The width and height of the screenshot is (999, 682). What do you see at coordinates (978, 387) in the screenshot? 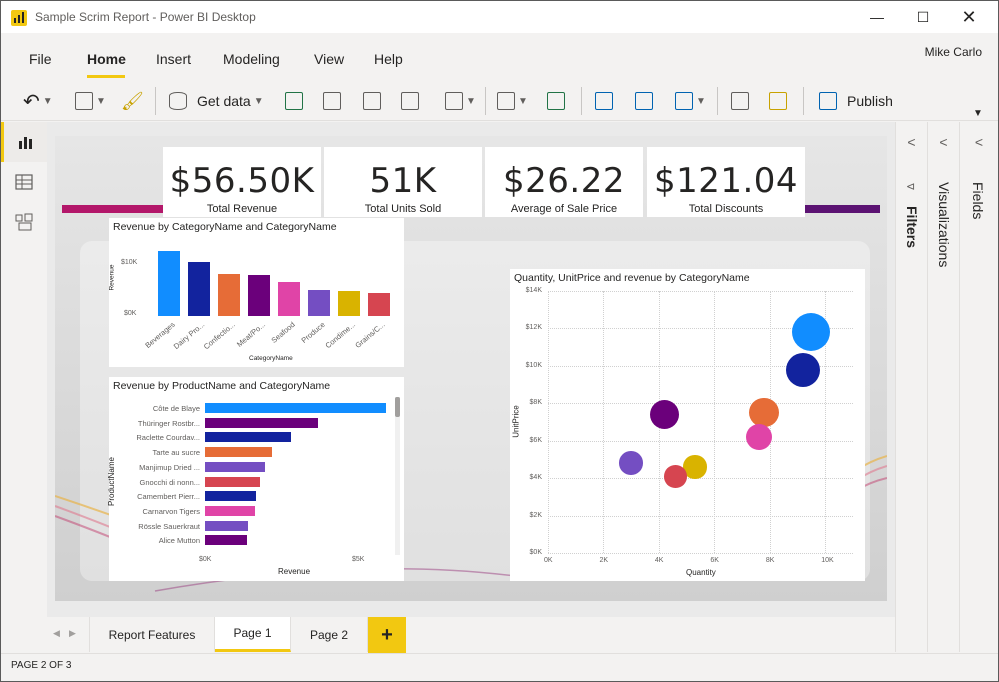
I see `fields-pane: < Fields` at bounding box center [978, 387].